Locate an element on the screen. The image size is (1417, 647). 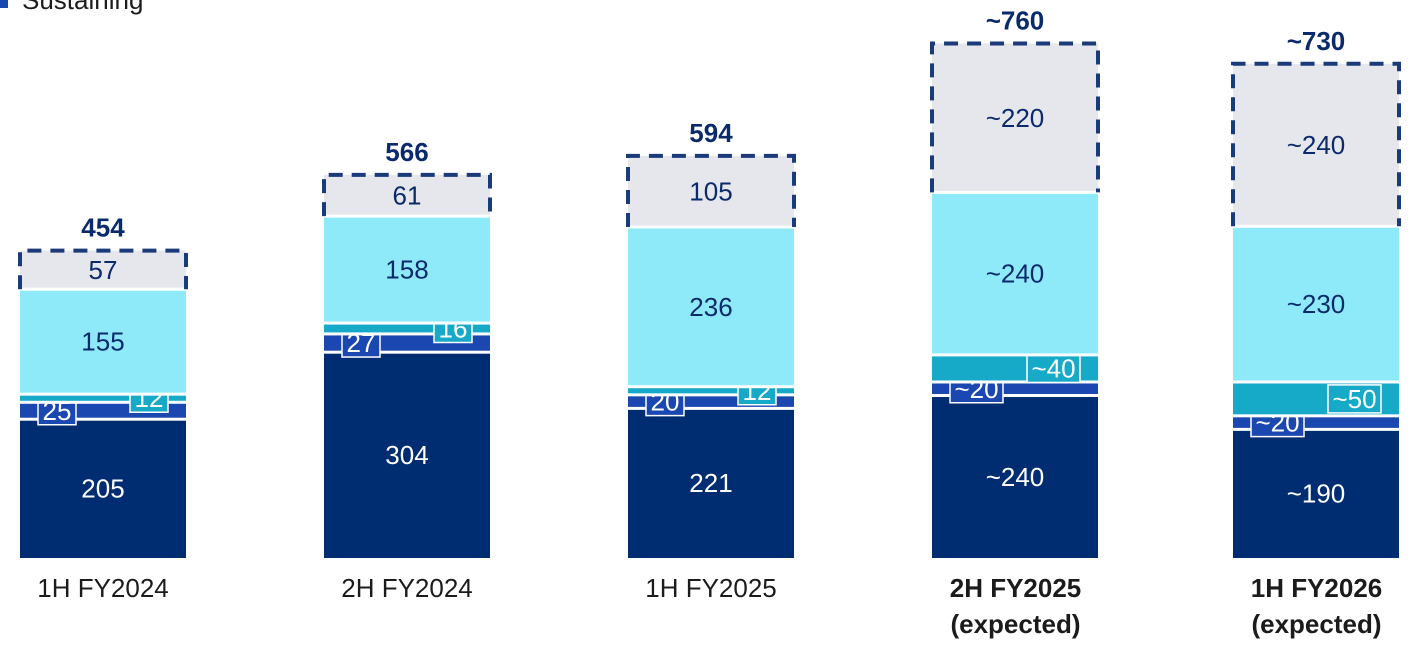
total-label: ~760 is located at coordinates (1015, 20).